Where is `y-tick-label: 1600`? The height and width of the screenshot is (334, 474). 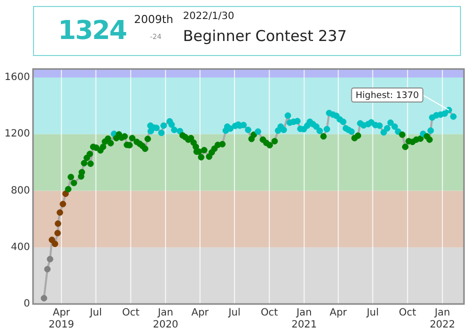 y-tick-label: 1600 is located at coordinates (17, 78).